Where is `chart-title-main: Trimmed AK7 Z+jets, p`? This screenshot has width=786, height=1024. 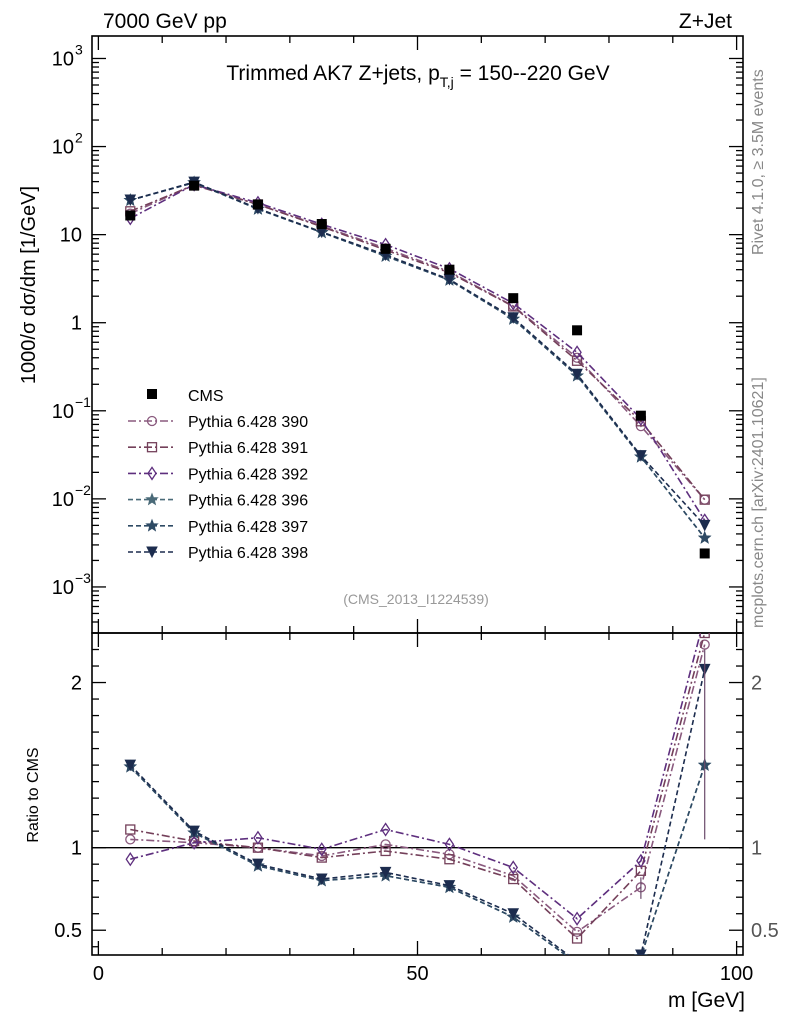 chart-title-main: Trimmed AK7 Z+jets, p is located at coordinates (332, 73).